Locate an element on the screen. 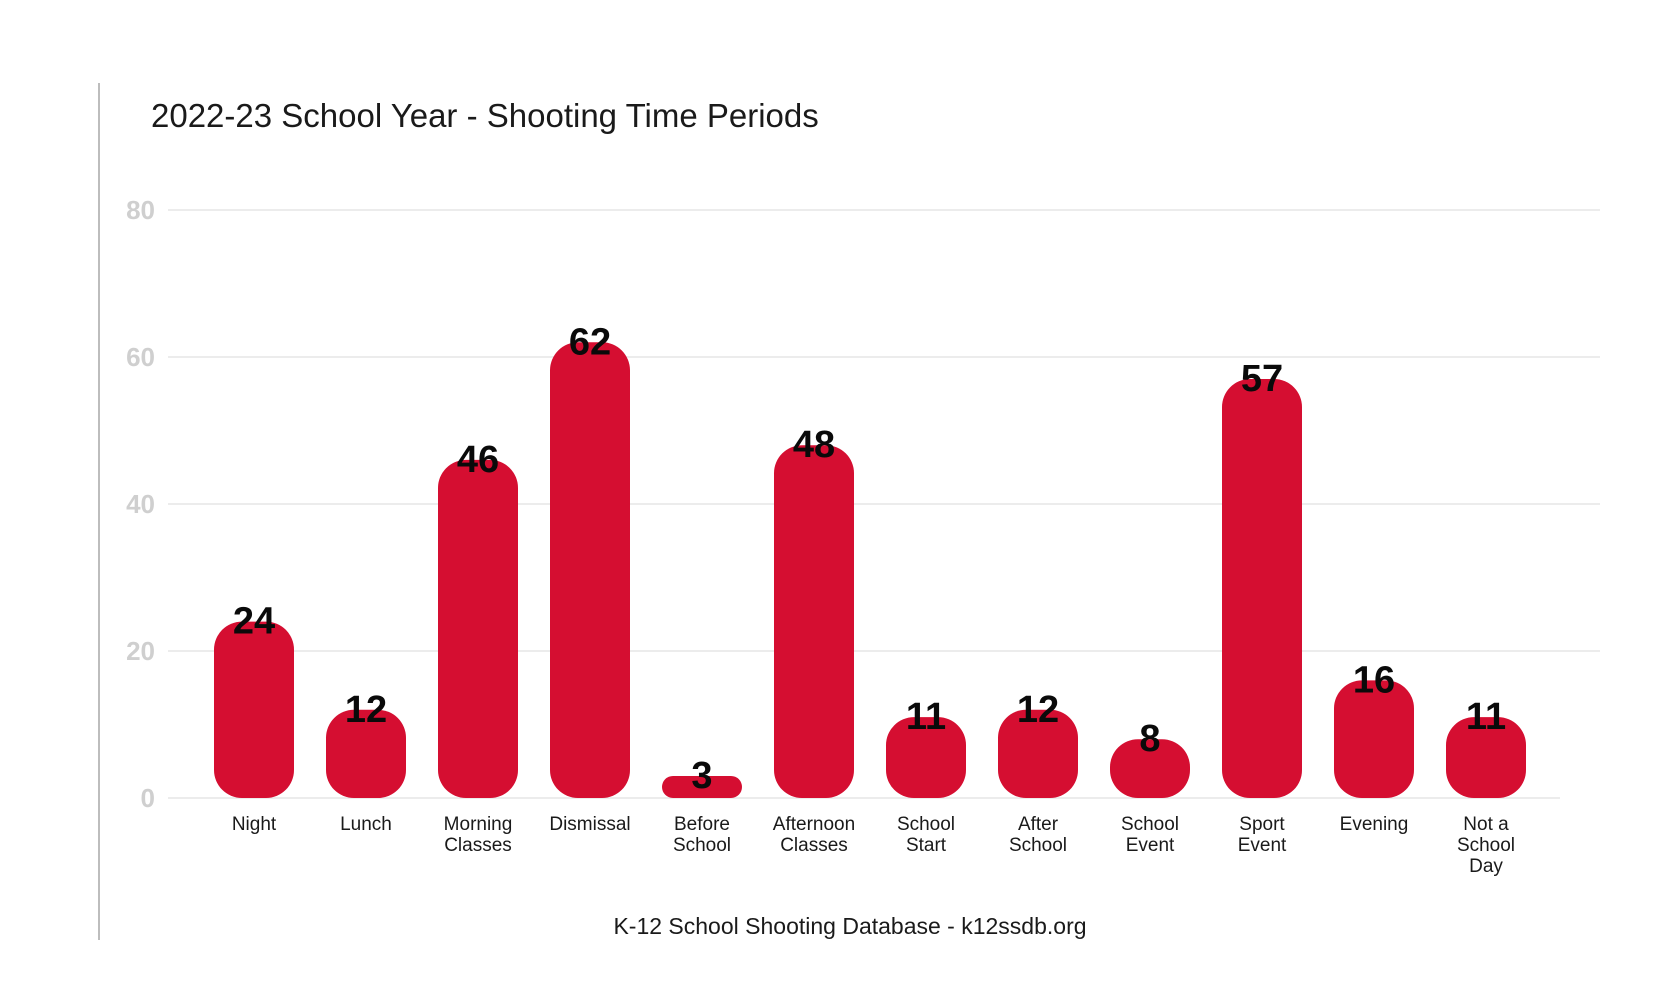 The image size is (1680, 990). y-tick-label: 60 is located at coordinates (140, 357).